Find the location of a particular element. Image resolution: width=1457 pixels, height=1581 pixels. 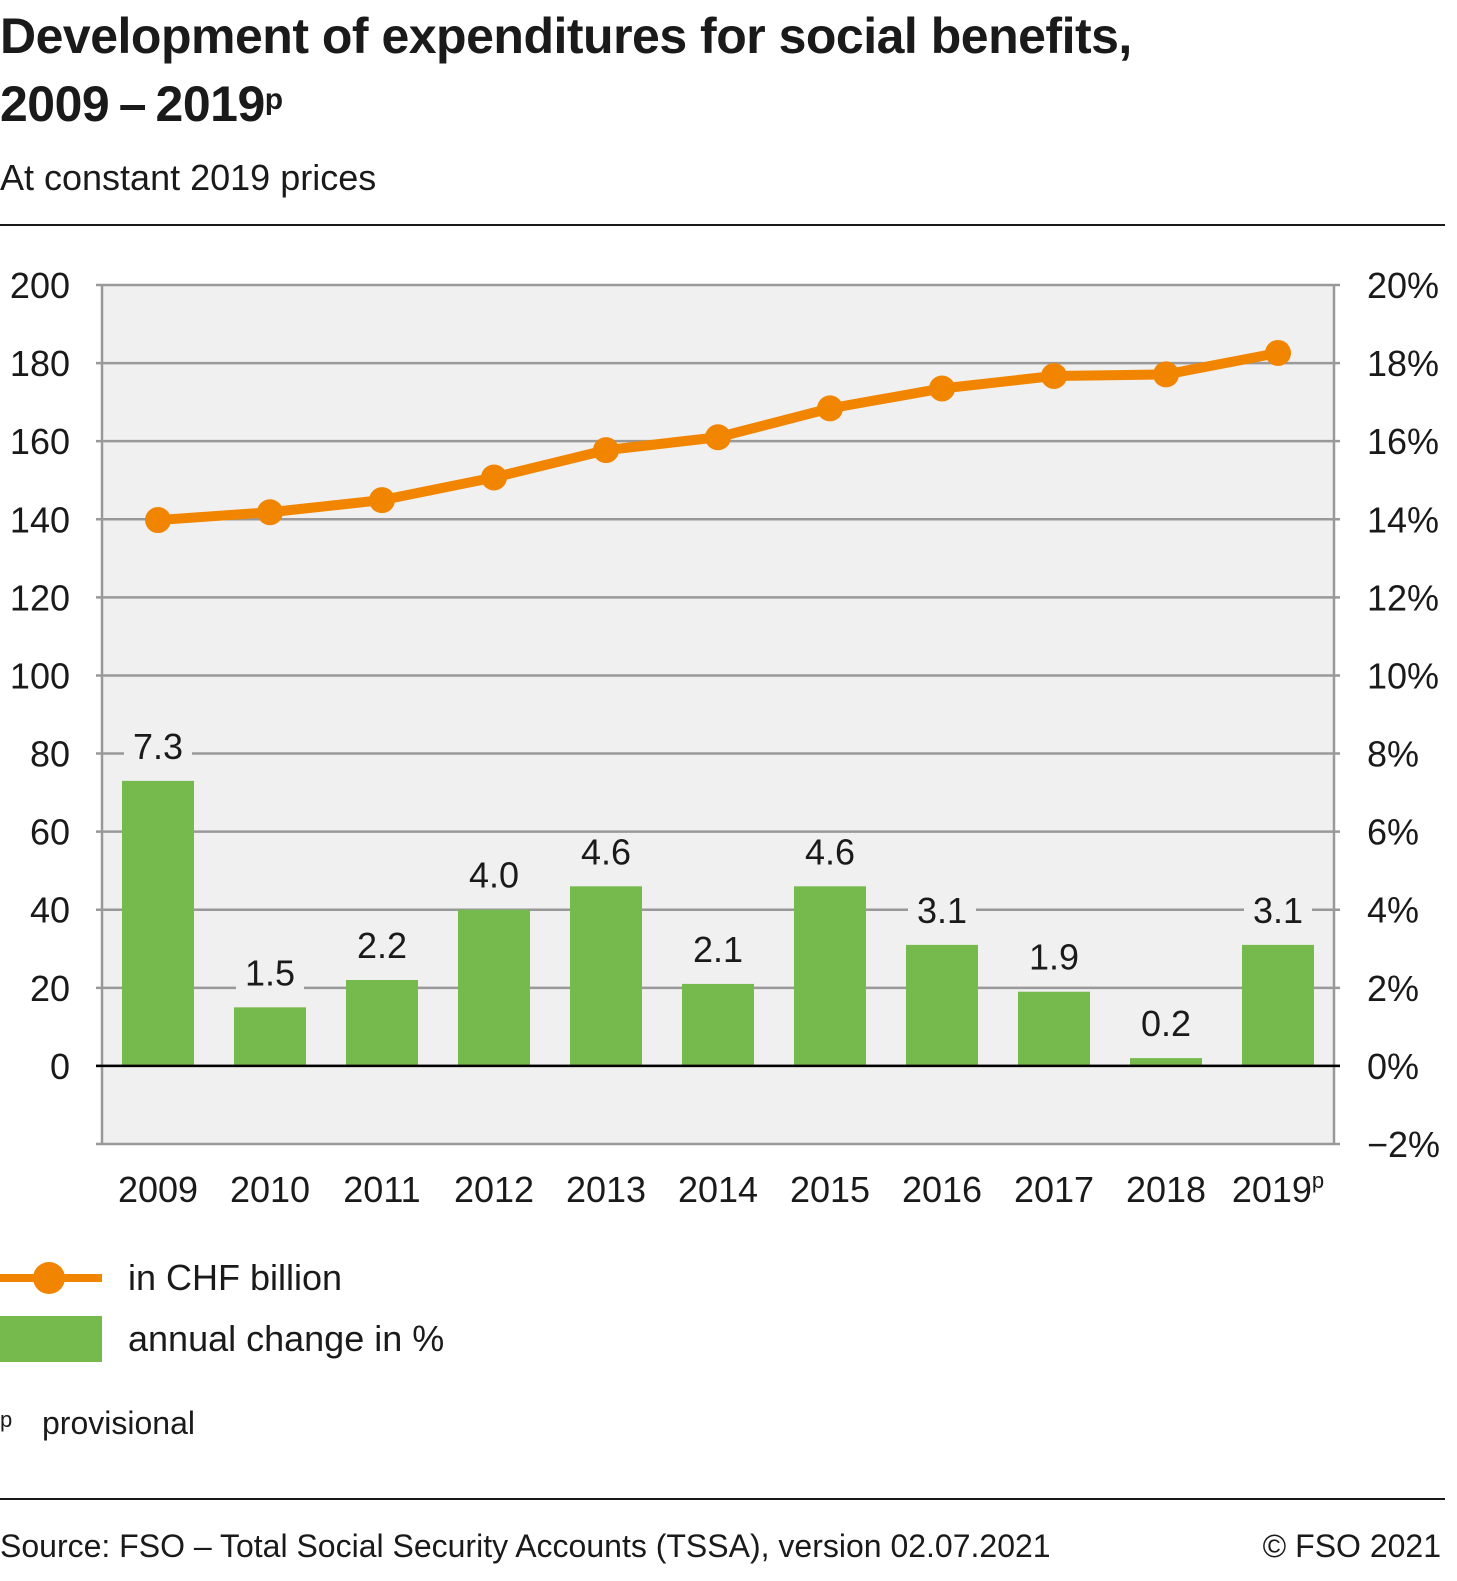

y-left-tick-label: 200 is located at coordinates (40, 285).